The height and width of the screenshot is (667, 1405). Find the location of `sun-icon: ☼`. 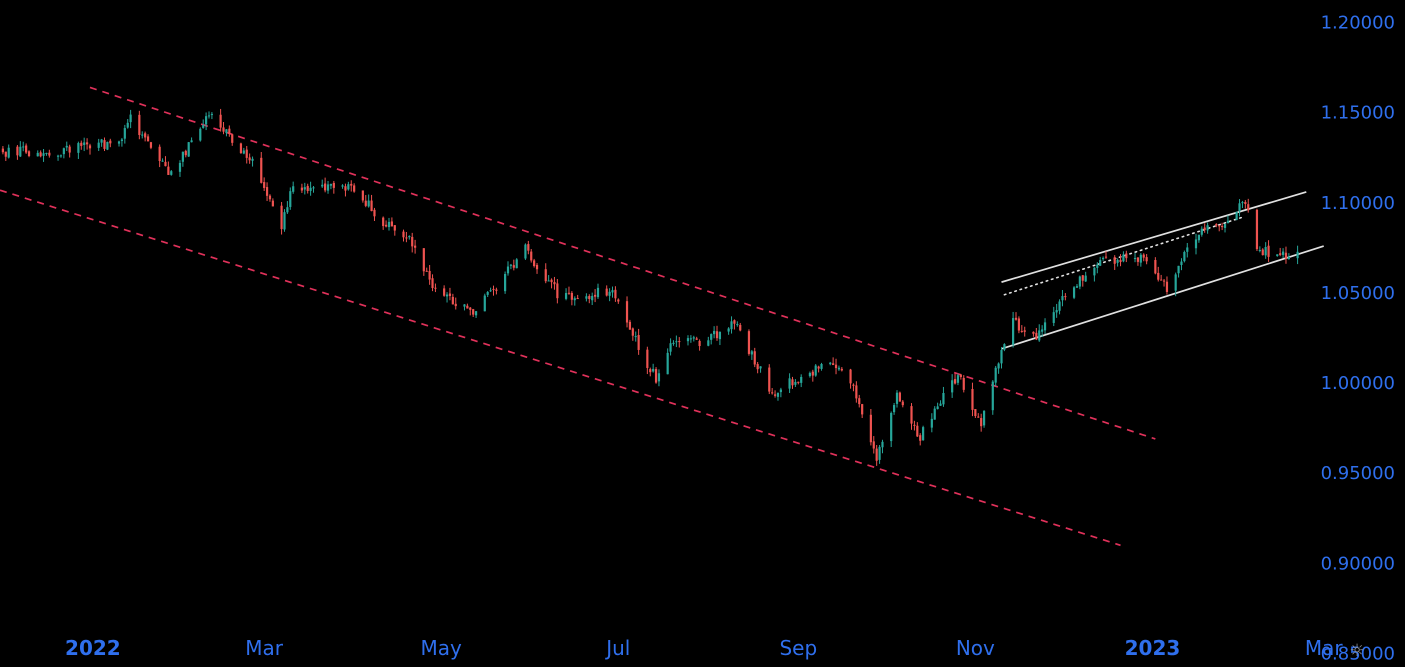

sun-icon: ☼ is located at coordinates (1356, 651).